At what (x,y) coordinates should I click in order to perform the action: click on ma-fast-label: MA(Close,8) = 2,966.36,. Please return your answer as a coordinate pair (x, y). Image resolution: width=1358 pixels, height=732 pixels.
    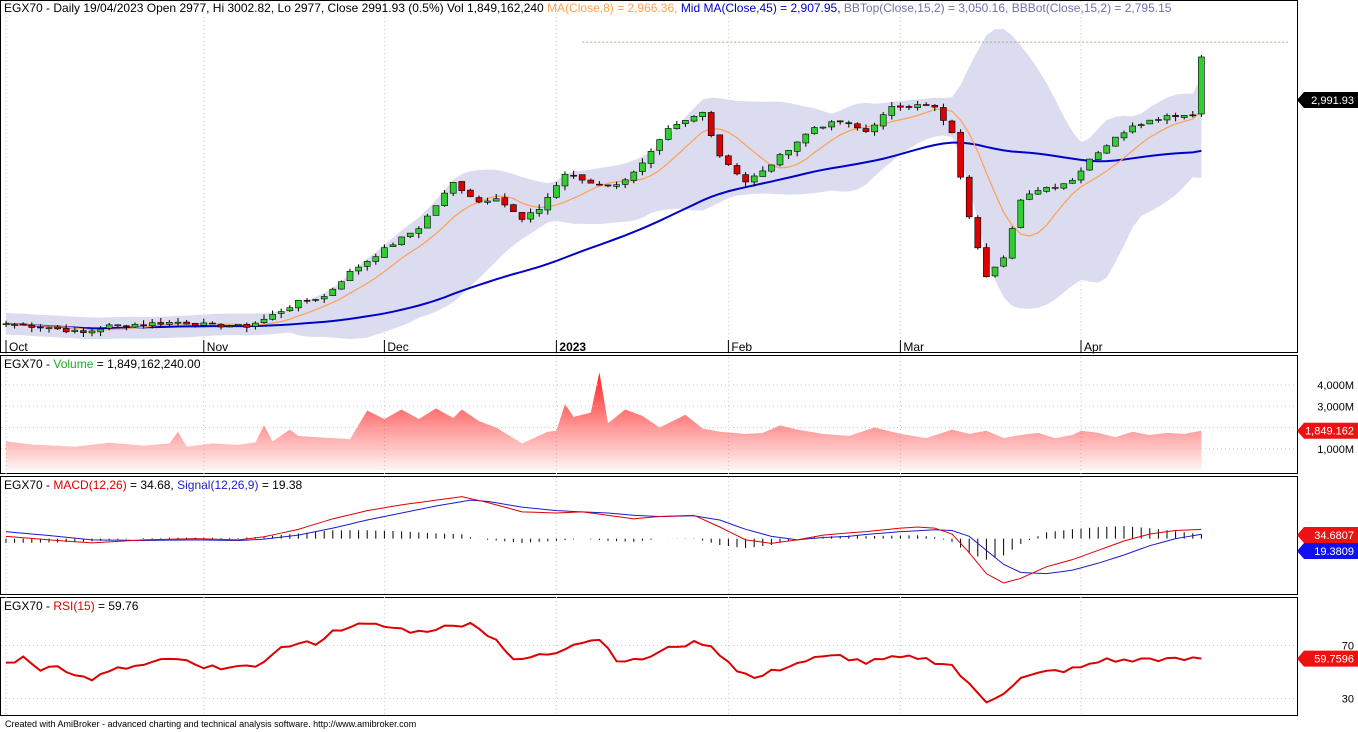
    Looking at the image, I should click on (612, 8).